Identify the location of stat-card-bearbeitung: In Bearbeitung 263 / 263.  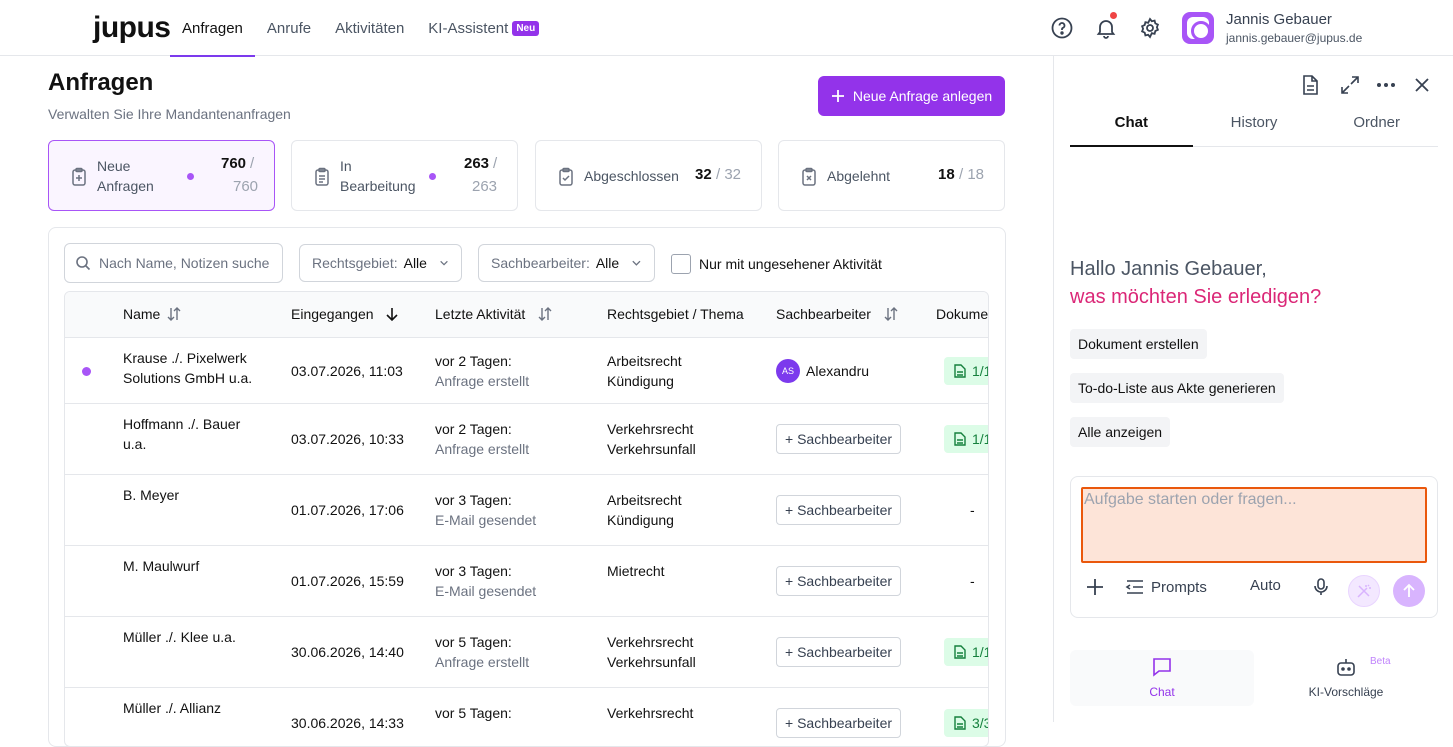
(404, 175).